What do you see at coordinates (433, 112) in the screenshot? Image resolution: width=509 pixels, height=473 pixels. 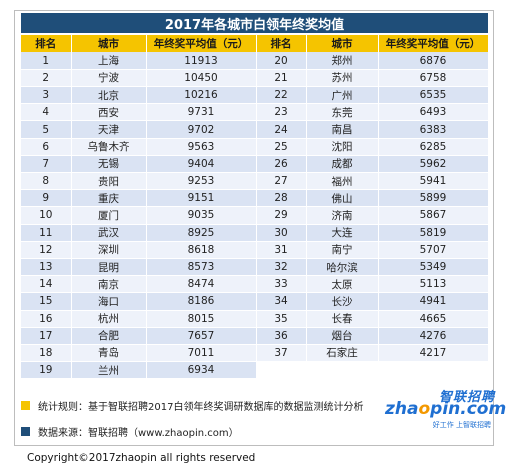 I see `cell-bonus-right: 6493` at bounding box center [433, 112].